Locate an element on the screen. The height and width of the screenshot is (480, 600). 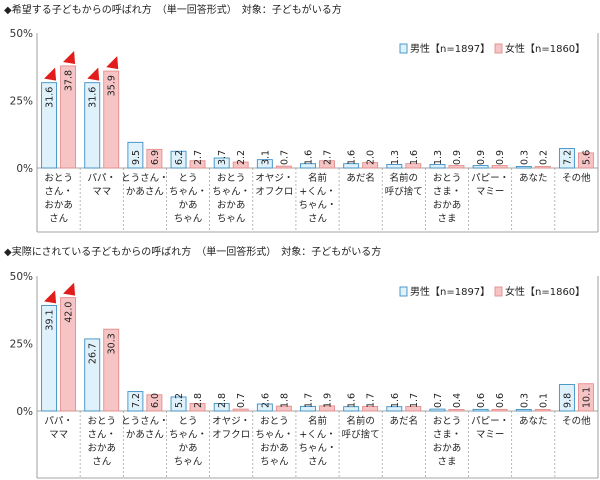
value-label: 2.7 is located at coordinates (328, 157).